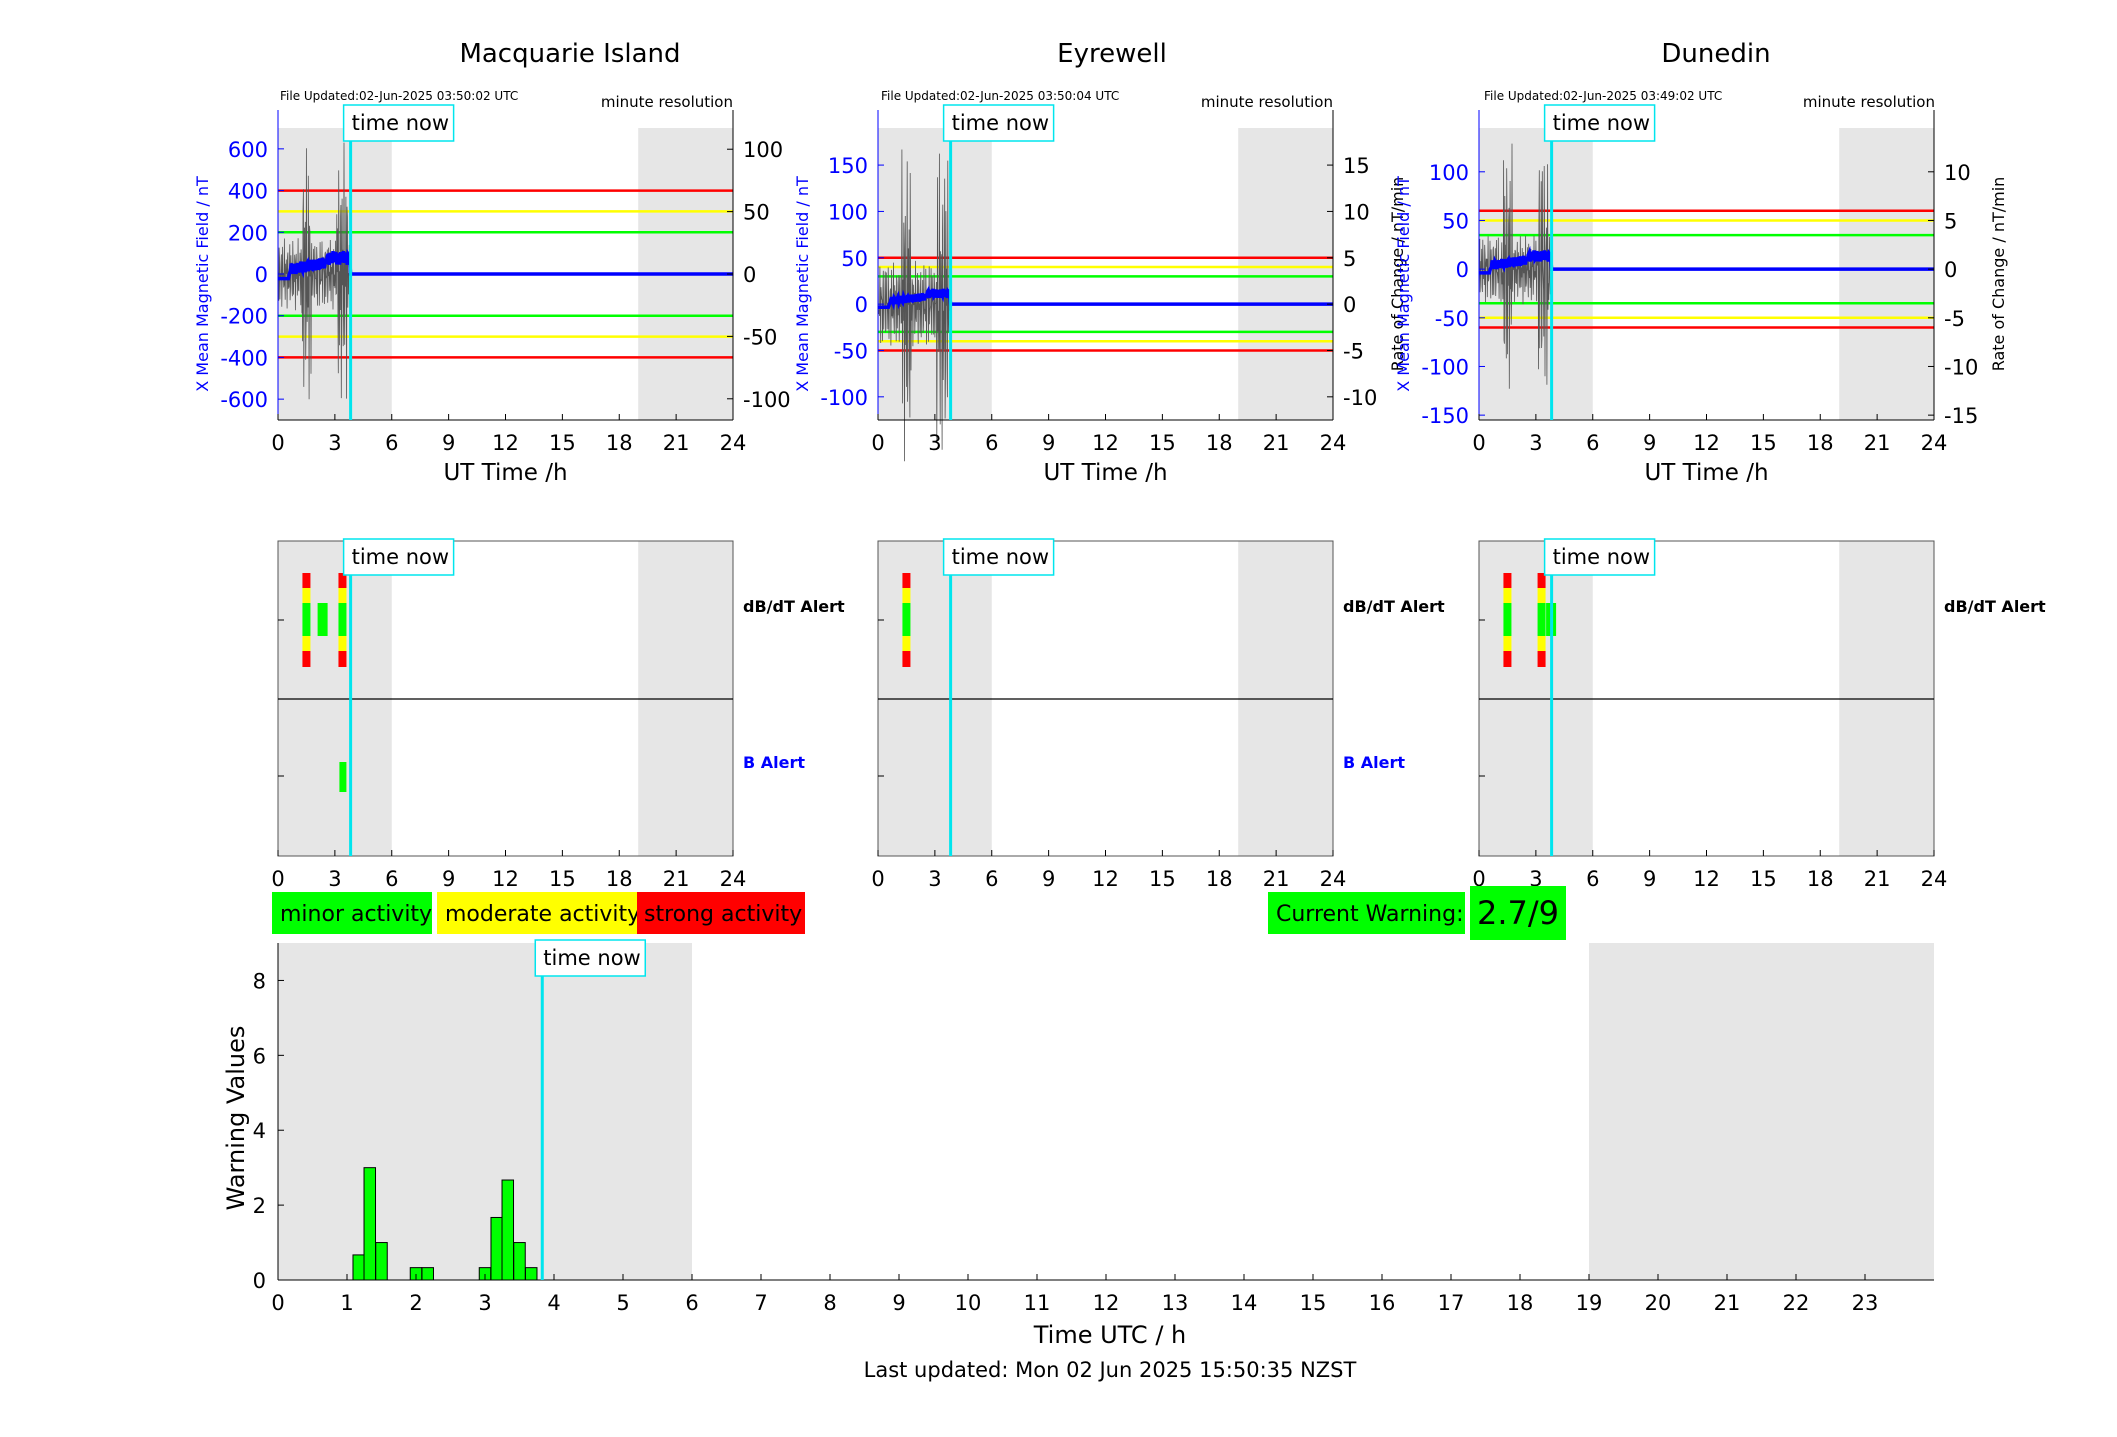  Describe the element at coordinates (1158, 714) in the screenshot. I see `alert-plot: dB/dT Alert B Alert 0 3 6 9 12 15 18 21 24 time now` at that location.